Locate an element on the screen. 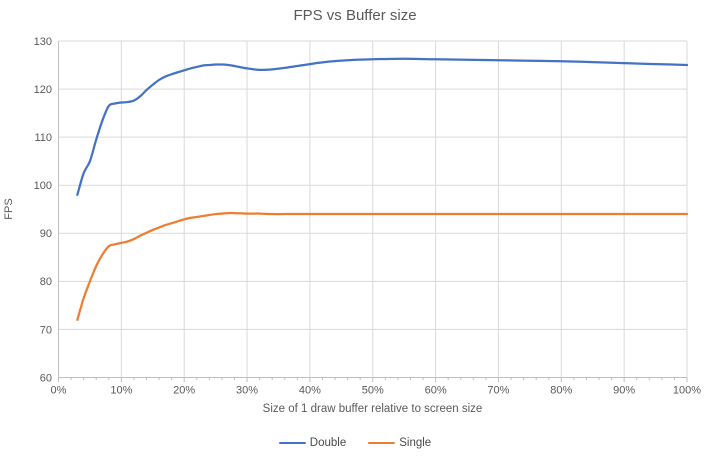 This screenshot has height=466, width=710. y-axis-title: FPS is located at coordinates (9, 209).